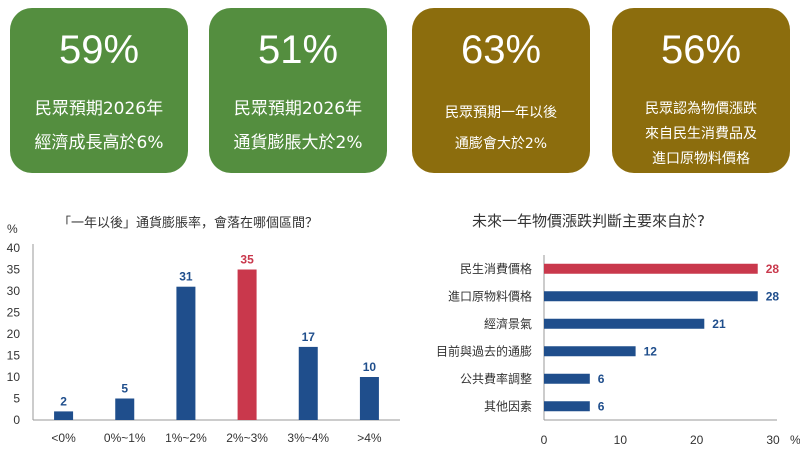 The height and width of the screenshot is (450, 800). Describe the element at coordinates (298, 90) in the screenshot. I see `summary-card-2: 51% 民眾預期2026年 通貨膨脹大於2%` at that location.